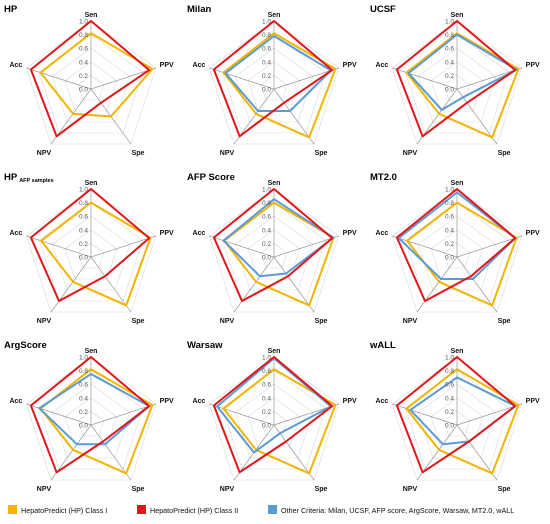 Image resolution: width=550 pixels, height=524 pixels. I want to click on series-afp-score, so click(278, 238).